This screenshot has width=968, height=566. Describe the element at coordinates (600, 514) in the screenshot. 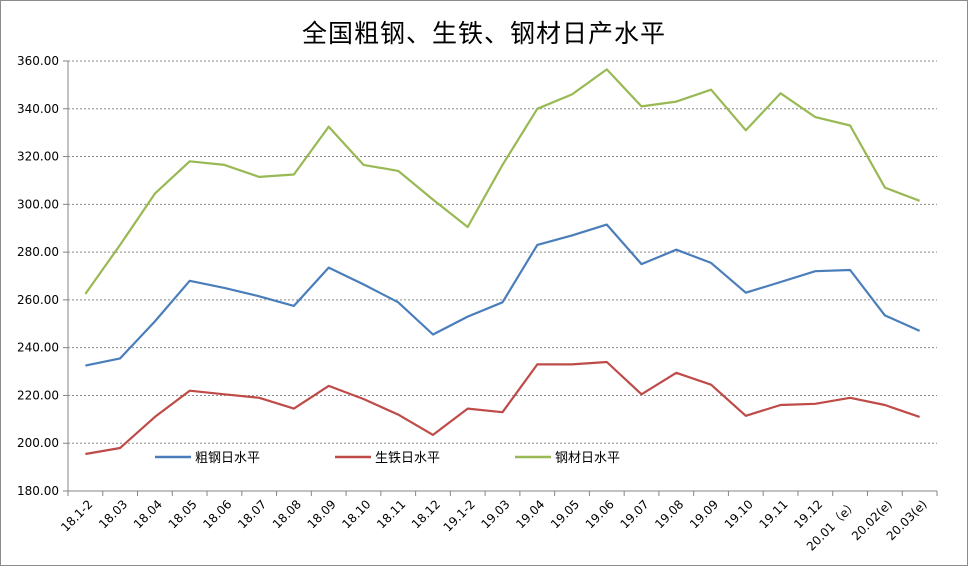

I see `x-tick-label: 19.06` at that location.